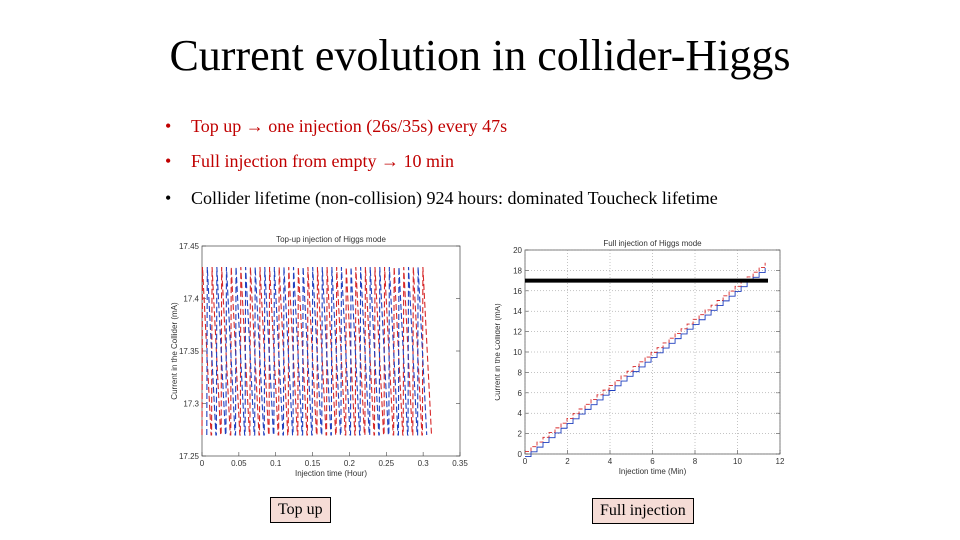 The image size is (960, 540). What do you see at coordinates (480, 55) in the screenshot?
I see `slide-title: Current evolution in collider-Higgs` at bounding box center [480, 55].